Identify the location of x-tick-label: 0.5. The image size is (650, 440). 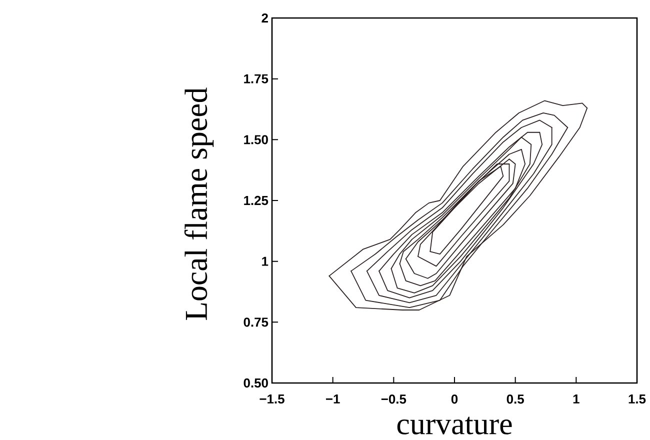
(515, 399).